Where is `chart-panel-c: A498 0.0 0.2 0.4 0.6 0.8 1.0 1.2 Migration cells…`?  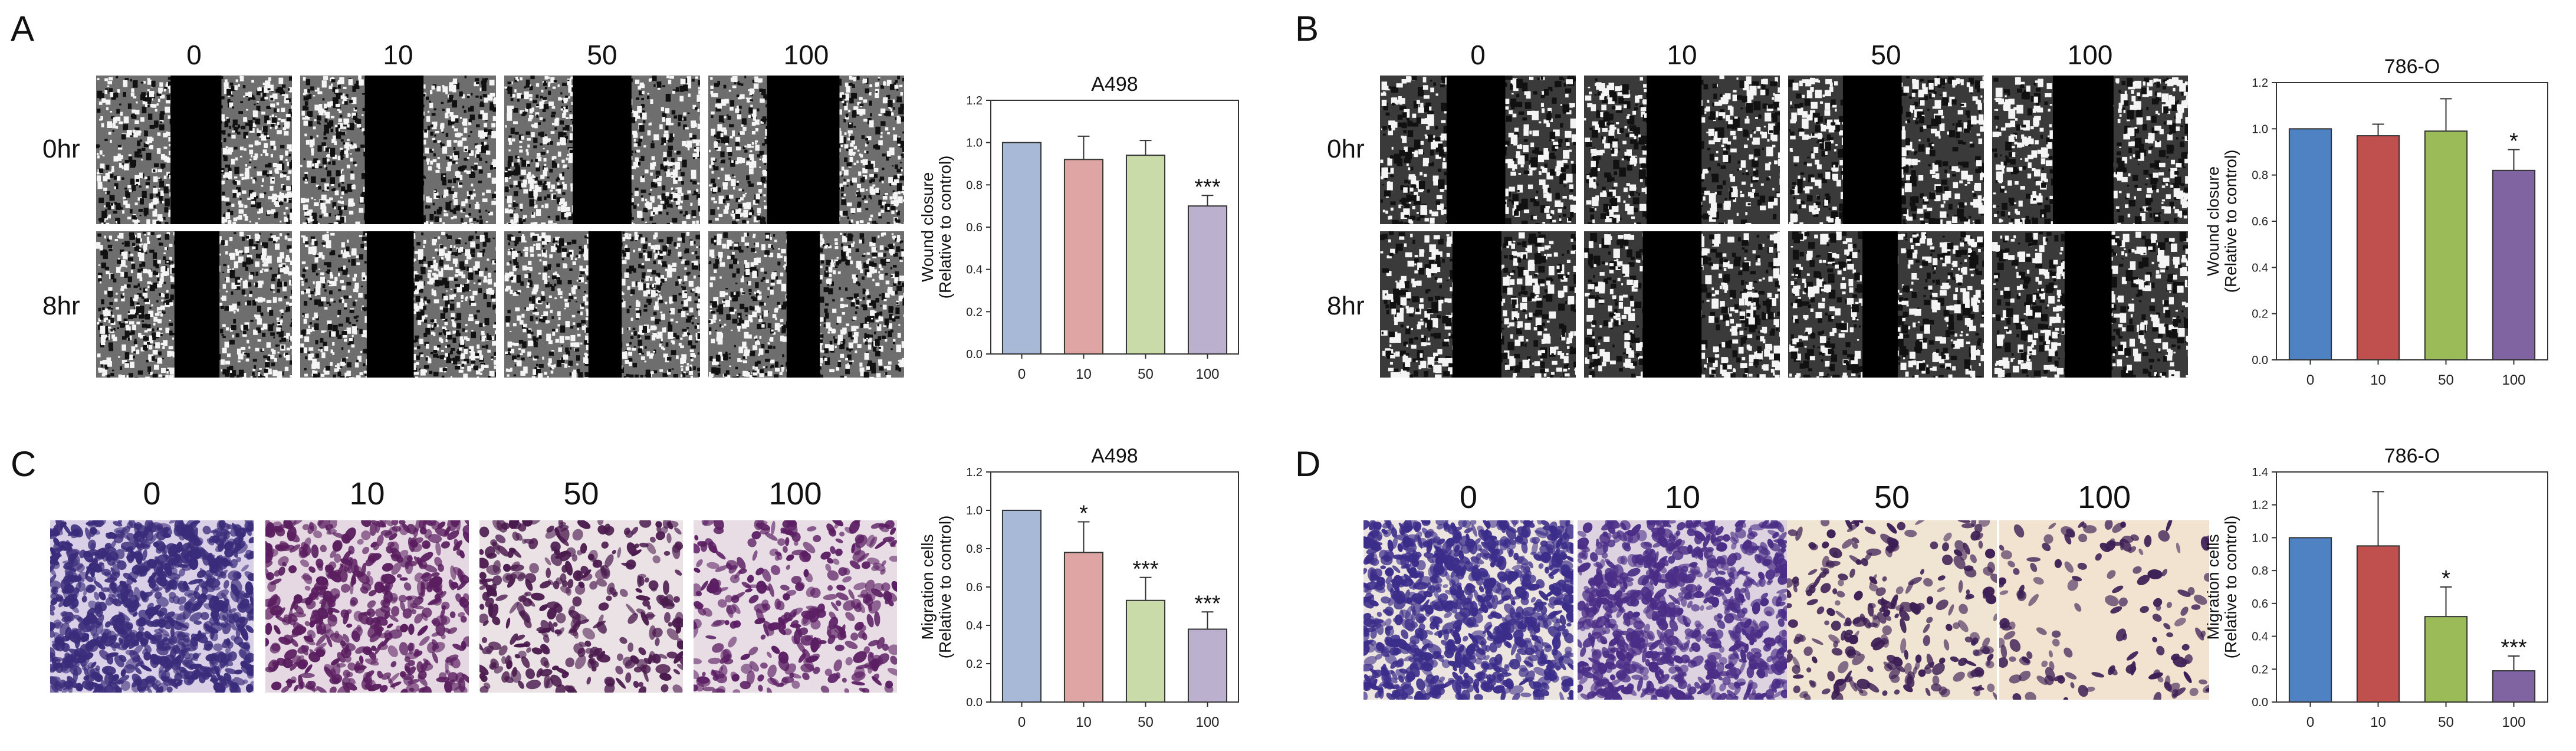 chart-panel-c: A498 0.0 0.2 0.4 0.6 0.8 1.0 1.2 Migration cells… is located at coordinates (1084, 590).